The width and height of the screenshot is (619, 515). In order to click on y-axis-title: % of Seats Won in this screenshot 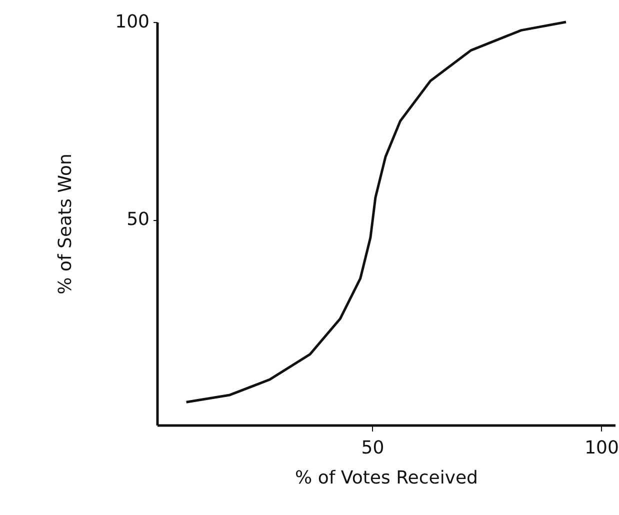, I will do `click(65, 224)`.